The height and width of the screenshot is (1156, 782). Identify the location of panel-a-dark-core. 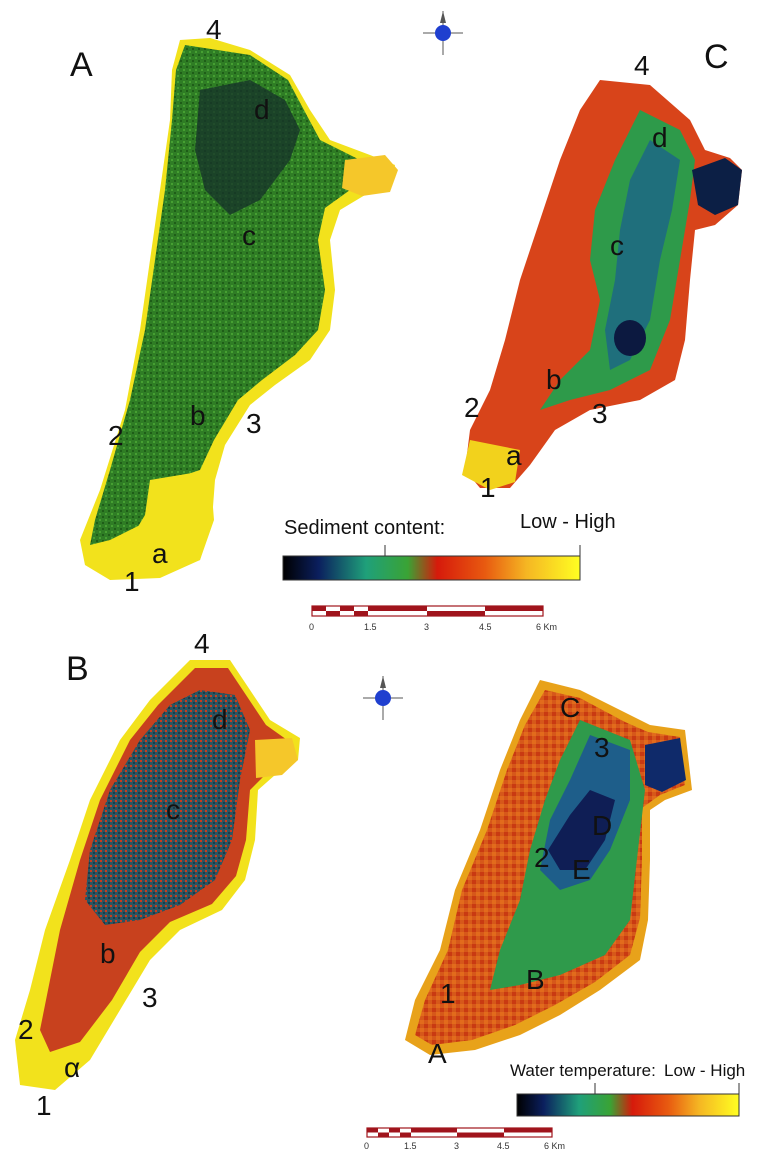
(247, 147).